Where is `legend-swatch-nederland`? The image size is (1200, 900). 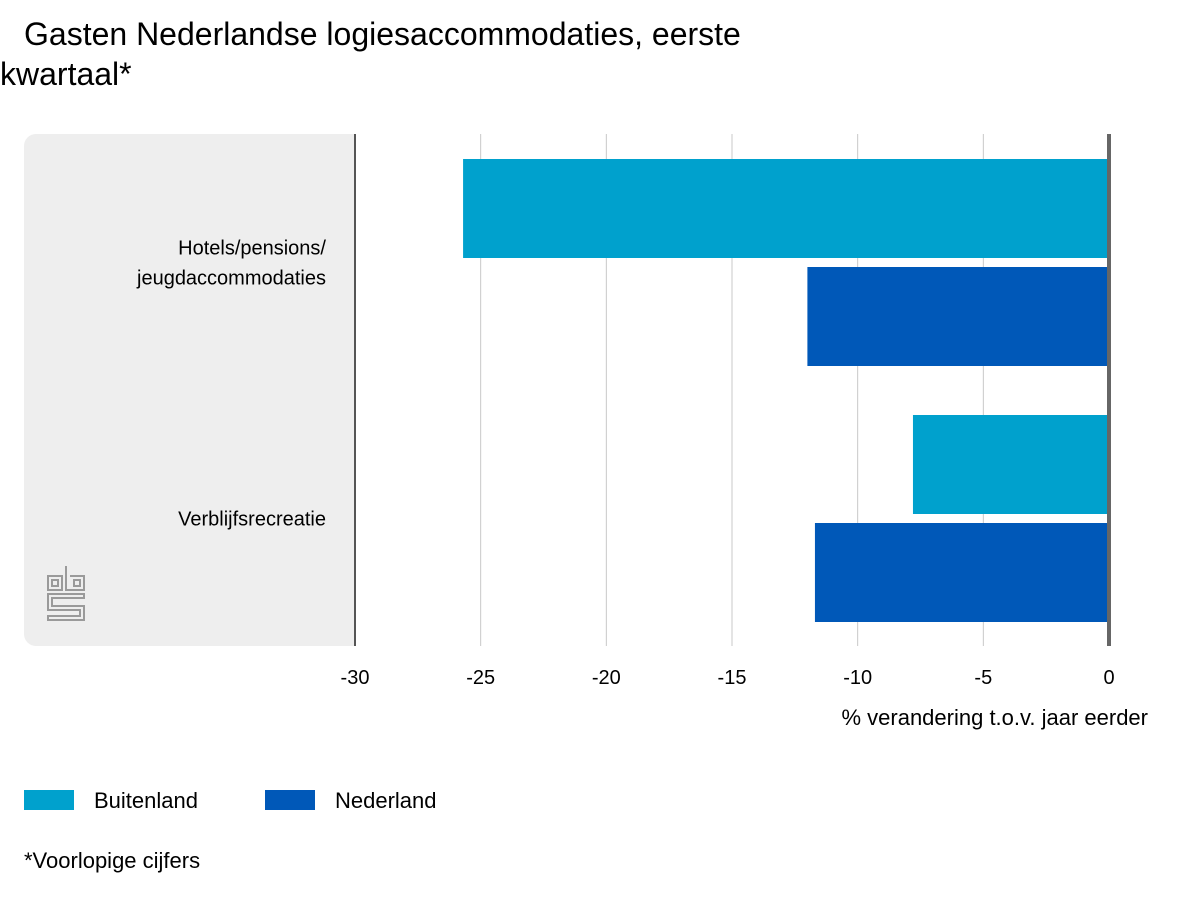
legend-swatch-nederland is located at coordinates (290, 800).